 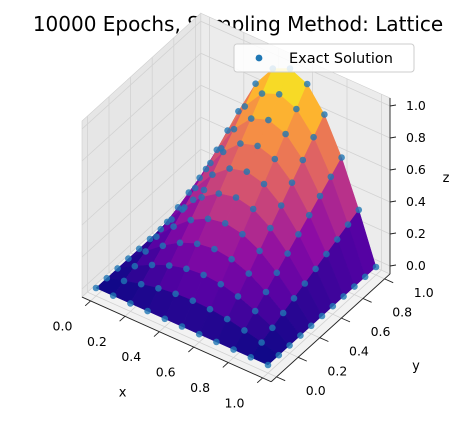 I want to click on x-axis-line, so click(x=176, y=339).